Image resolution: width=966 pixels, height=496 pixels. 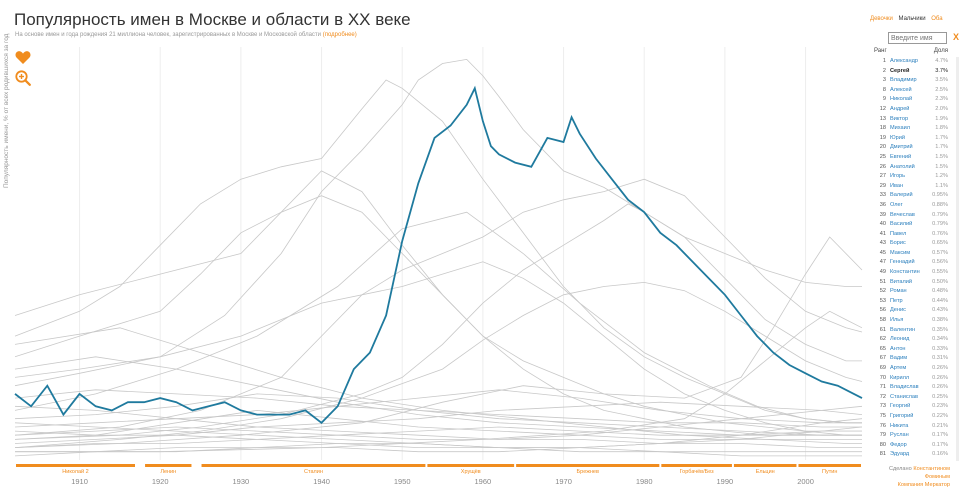 What do you see at coordinates (911, 292) in the screenshot?
I see `ranking-row: 52 Роман 0.48%` at bounding box center [911, 292].